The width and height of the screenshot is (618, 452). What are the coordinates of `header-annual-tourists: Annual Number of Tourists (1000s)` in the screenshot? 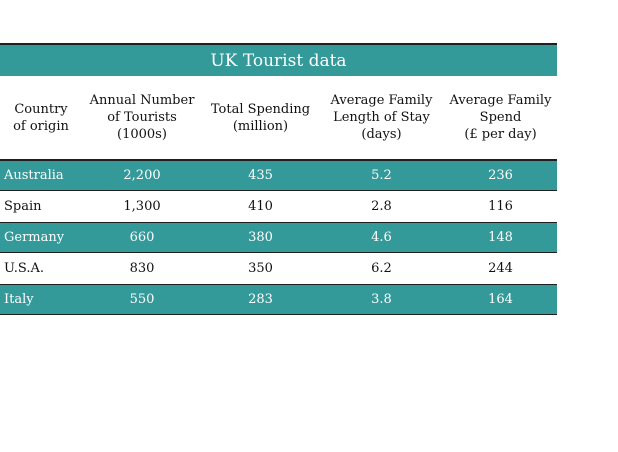 It's located at (142, 117).